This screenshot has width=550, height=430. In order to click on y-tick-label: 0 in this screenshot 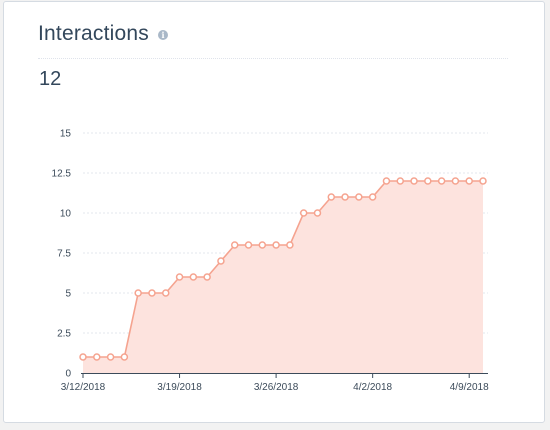, I will do `click(68, 374)`.